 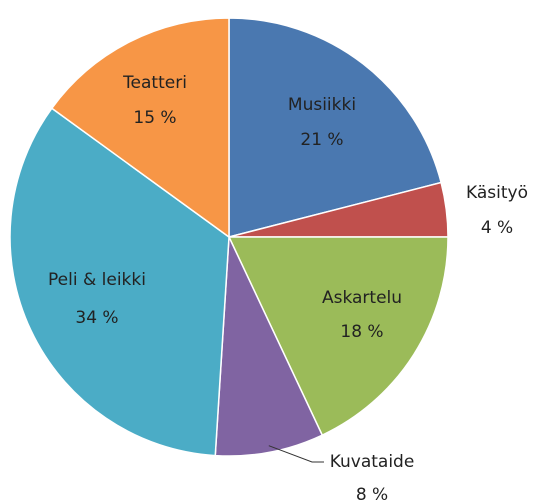 What do you see at coordinates (372, 494) in the screenshot?
I see `slice-value-label: 8 %` at bounding box center [372, 494].